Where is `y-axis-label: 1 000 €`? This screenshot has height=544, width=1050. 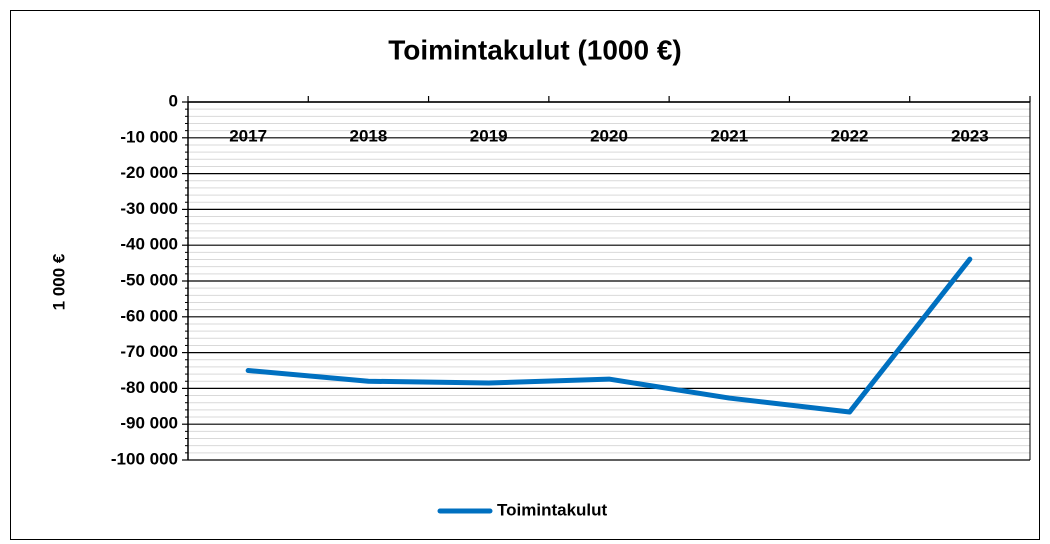 y-axis-label: 1 000 € is located at coordinates (58, 281).